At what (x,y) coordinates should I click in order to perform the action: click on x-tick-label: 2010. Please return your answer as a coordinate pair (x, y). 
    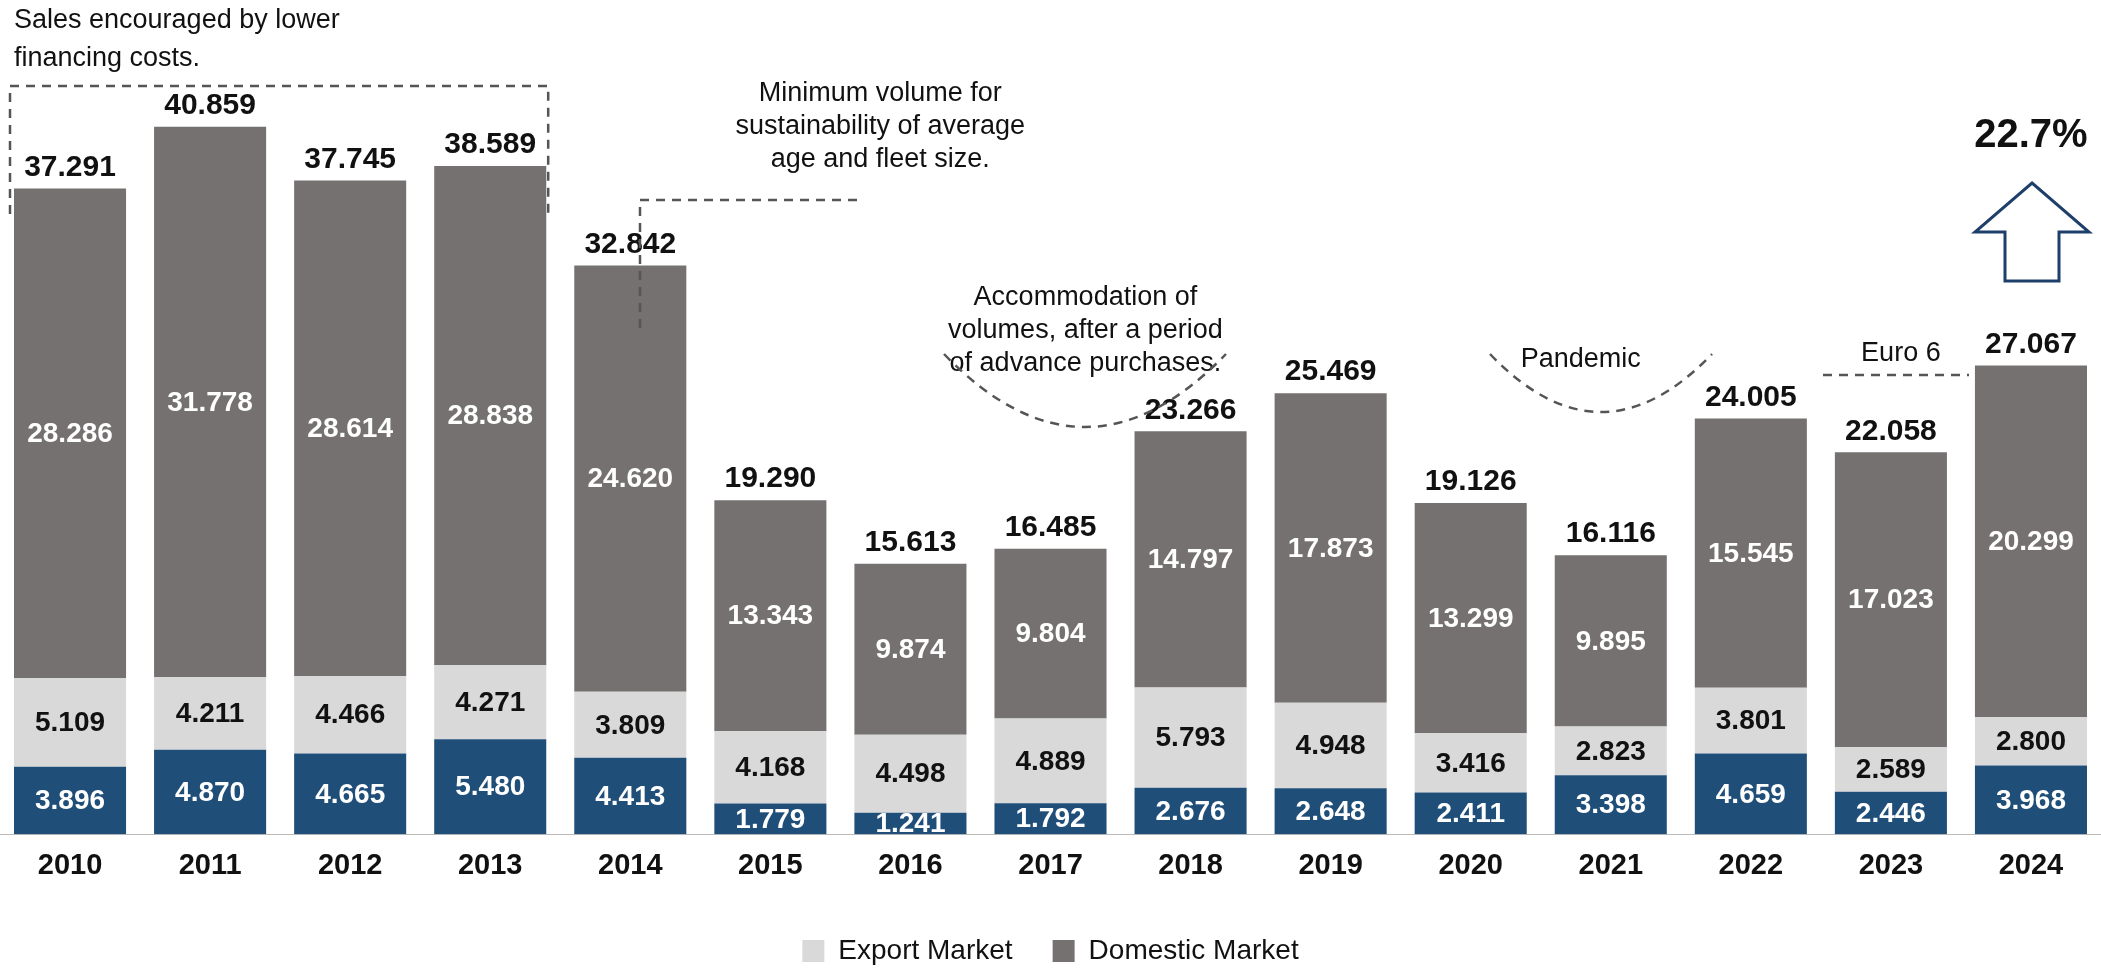
    Looking at the image, I should click on (70, 863).